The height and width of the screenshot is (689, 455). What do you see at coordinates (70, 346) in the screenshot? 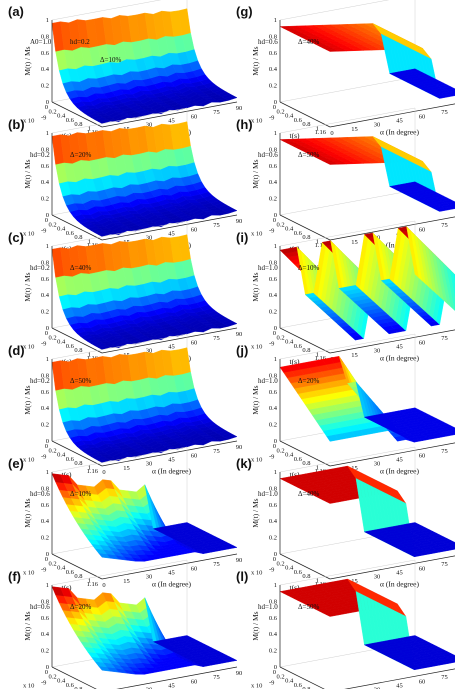
I see `t-tick-label: 0.6` at bounding box center [70, 346].